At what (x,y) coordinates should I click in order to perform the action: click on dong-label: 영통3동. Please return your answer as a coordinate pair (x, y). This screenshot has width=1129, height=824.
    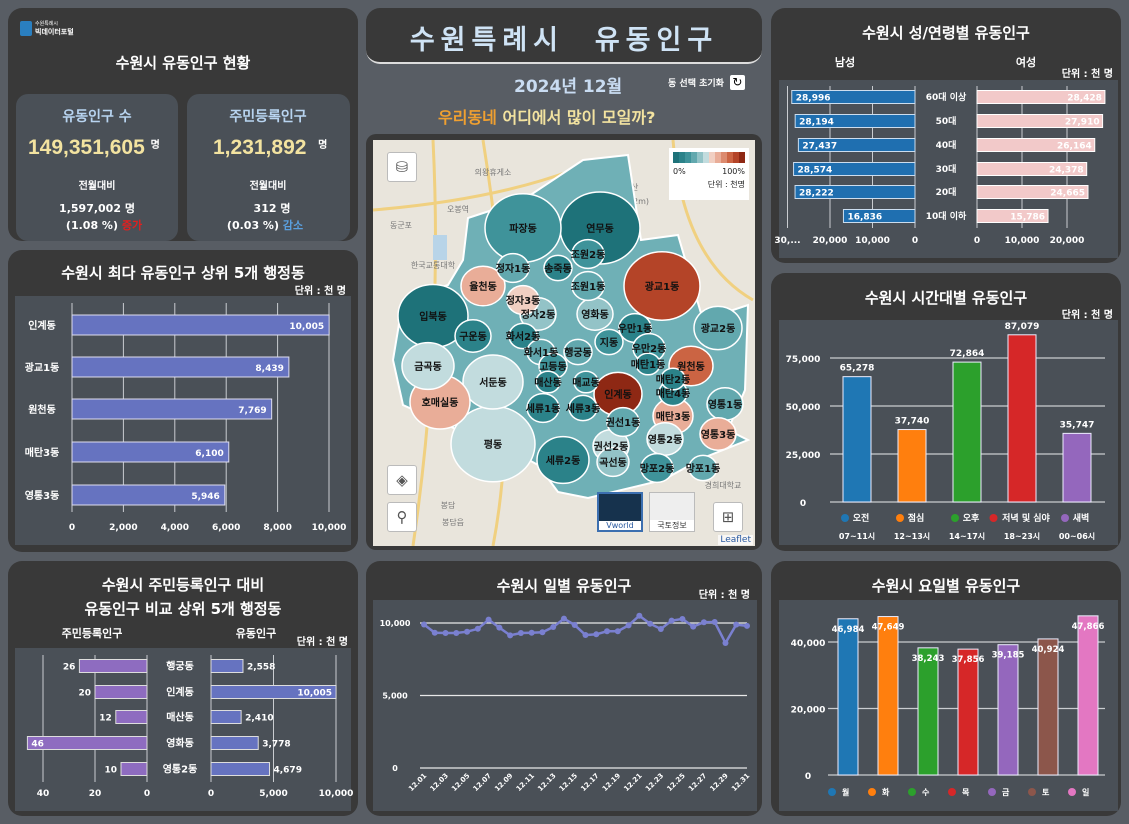
    Looking at the image, I should click on (718, 434).